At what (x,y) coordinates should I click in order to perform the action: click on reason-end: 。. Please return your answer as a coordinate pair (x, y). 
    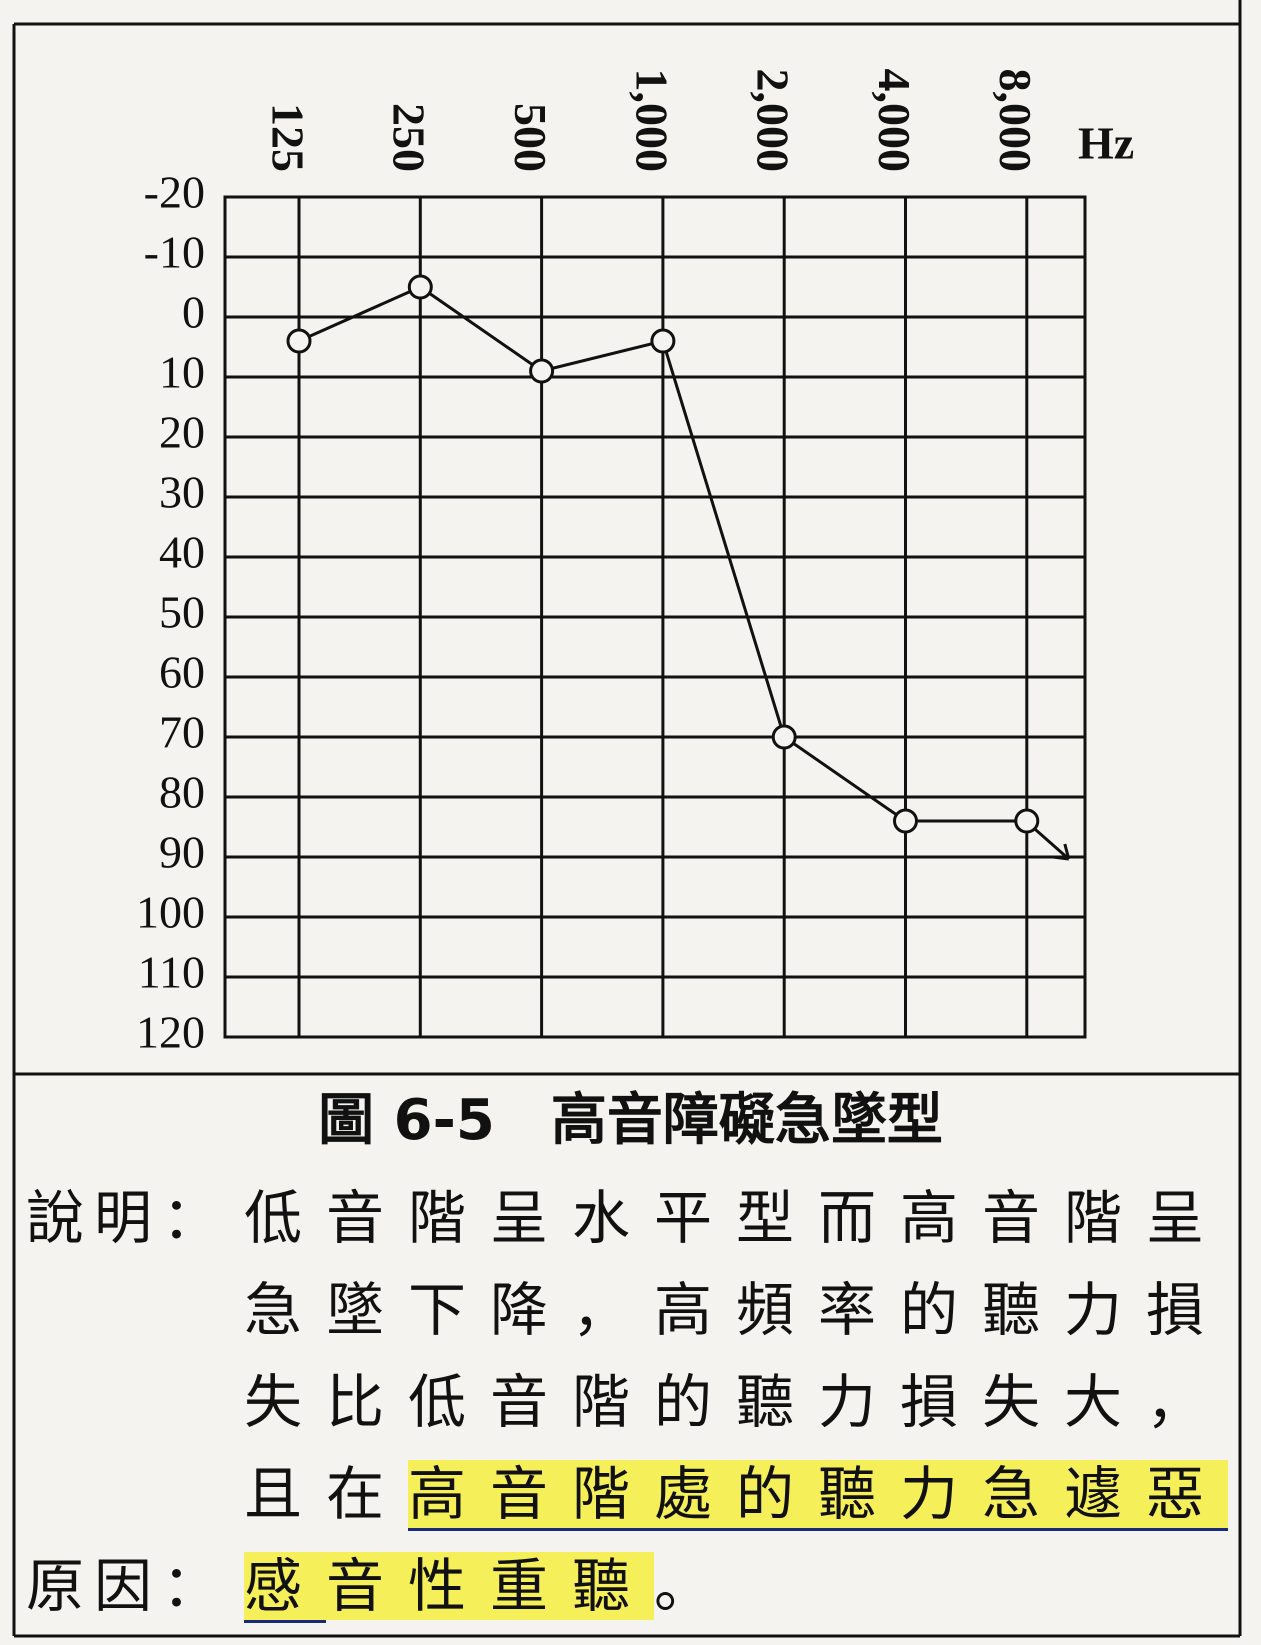
    Looking at the image, I should click on (695, 1586).